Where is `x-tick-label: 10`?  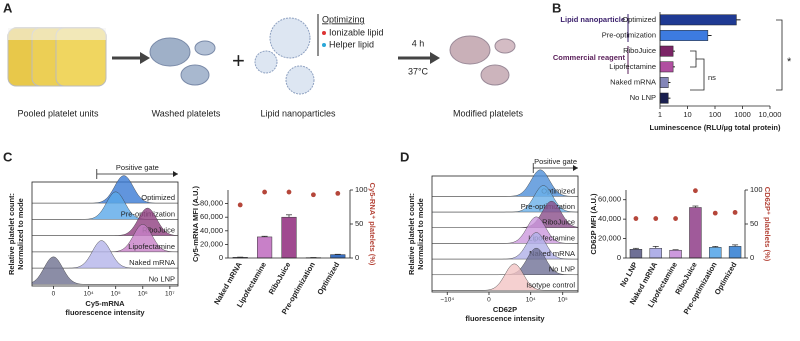 x-tick-label: 10 is located at coordinates (687, 114).